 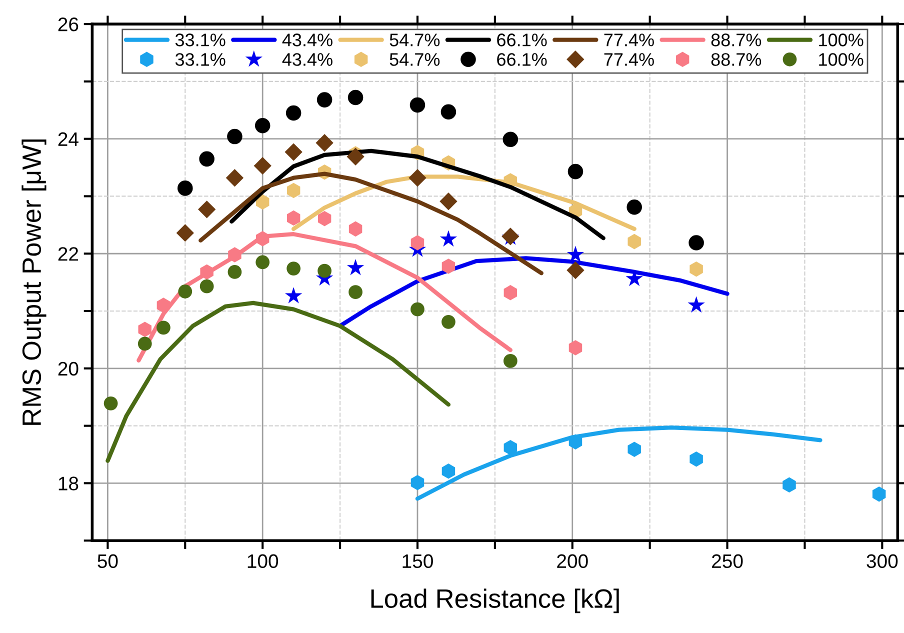 I want to click on x-tick-label: 200, so click(x=572, y=561).